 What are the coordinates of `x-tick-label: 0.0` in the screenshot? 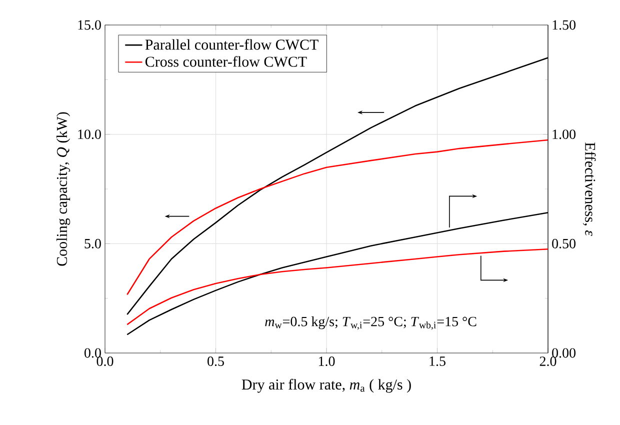 It's located at (105, 361).